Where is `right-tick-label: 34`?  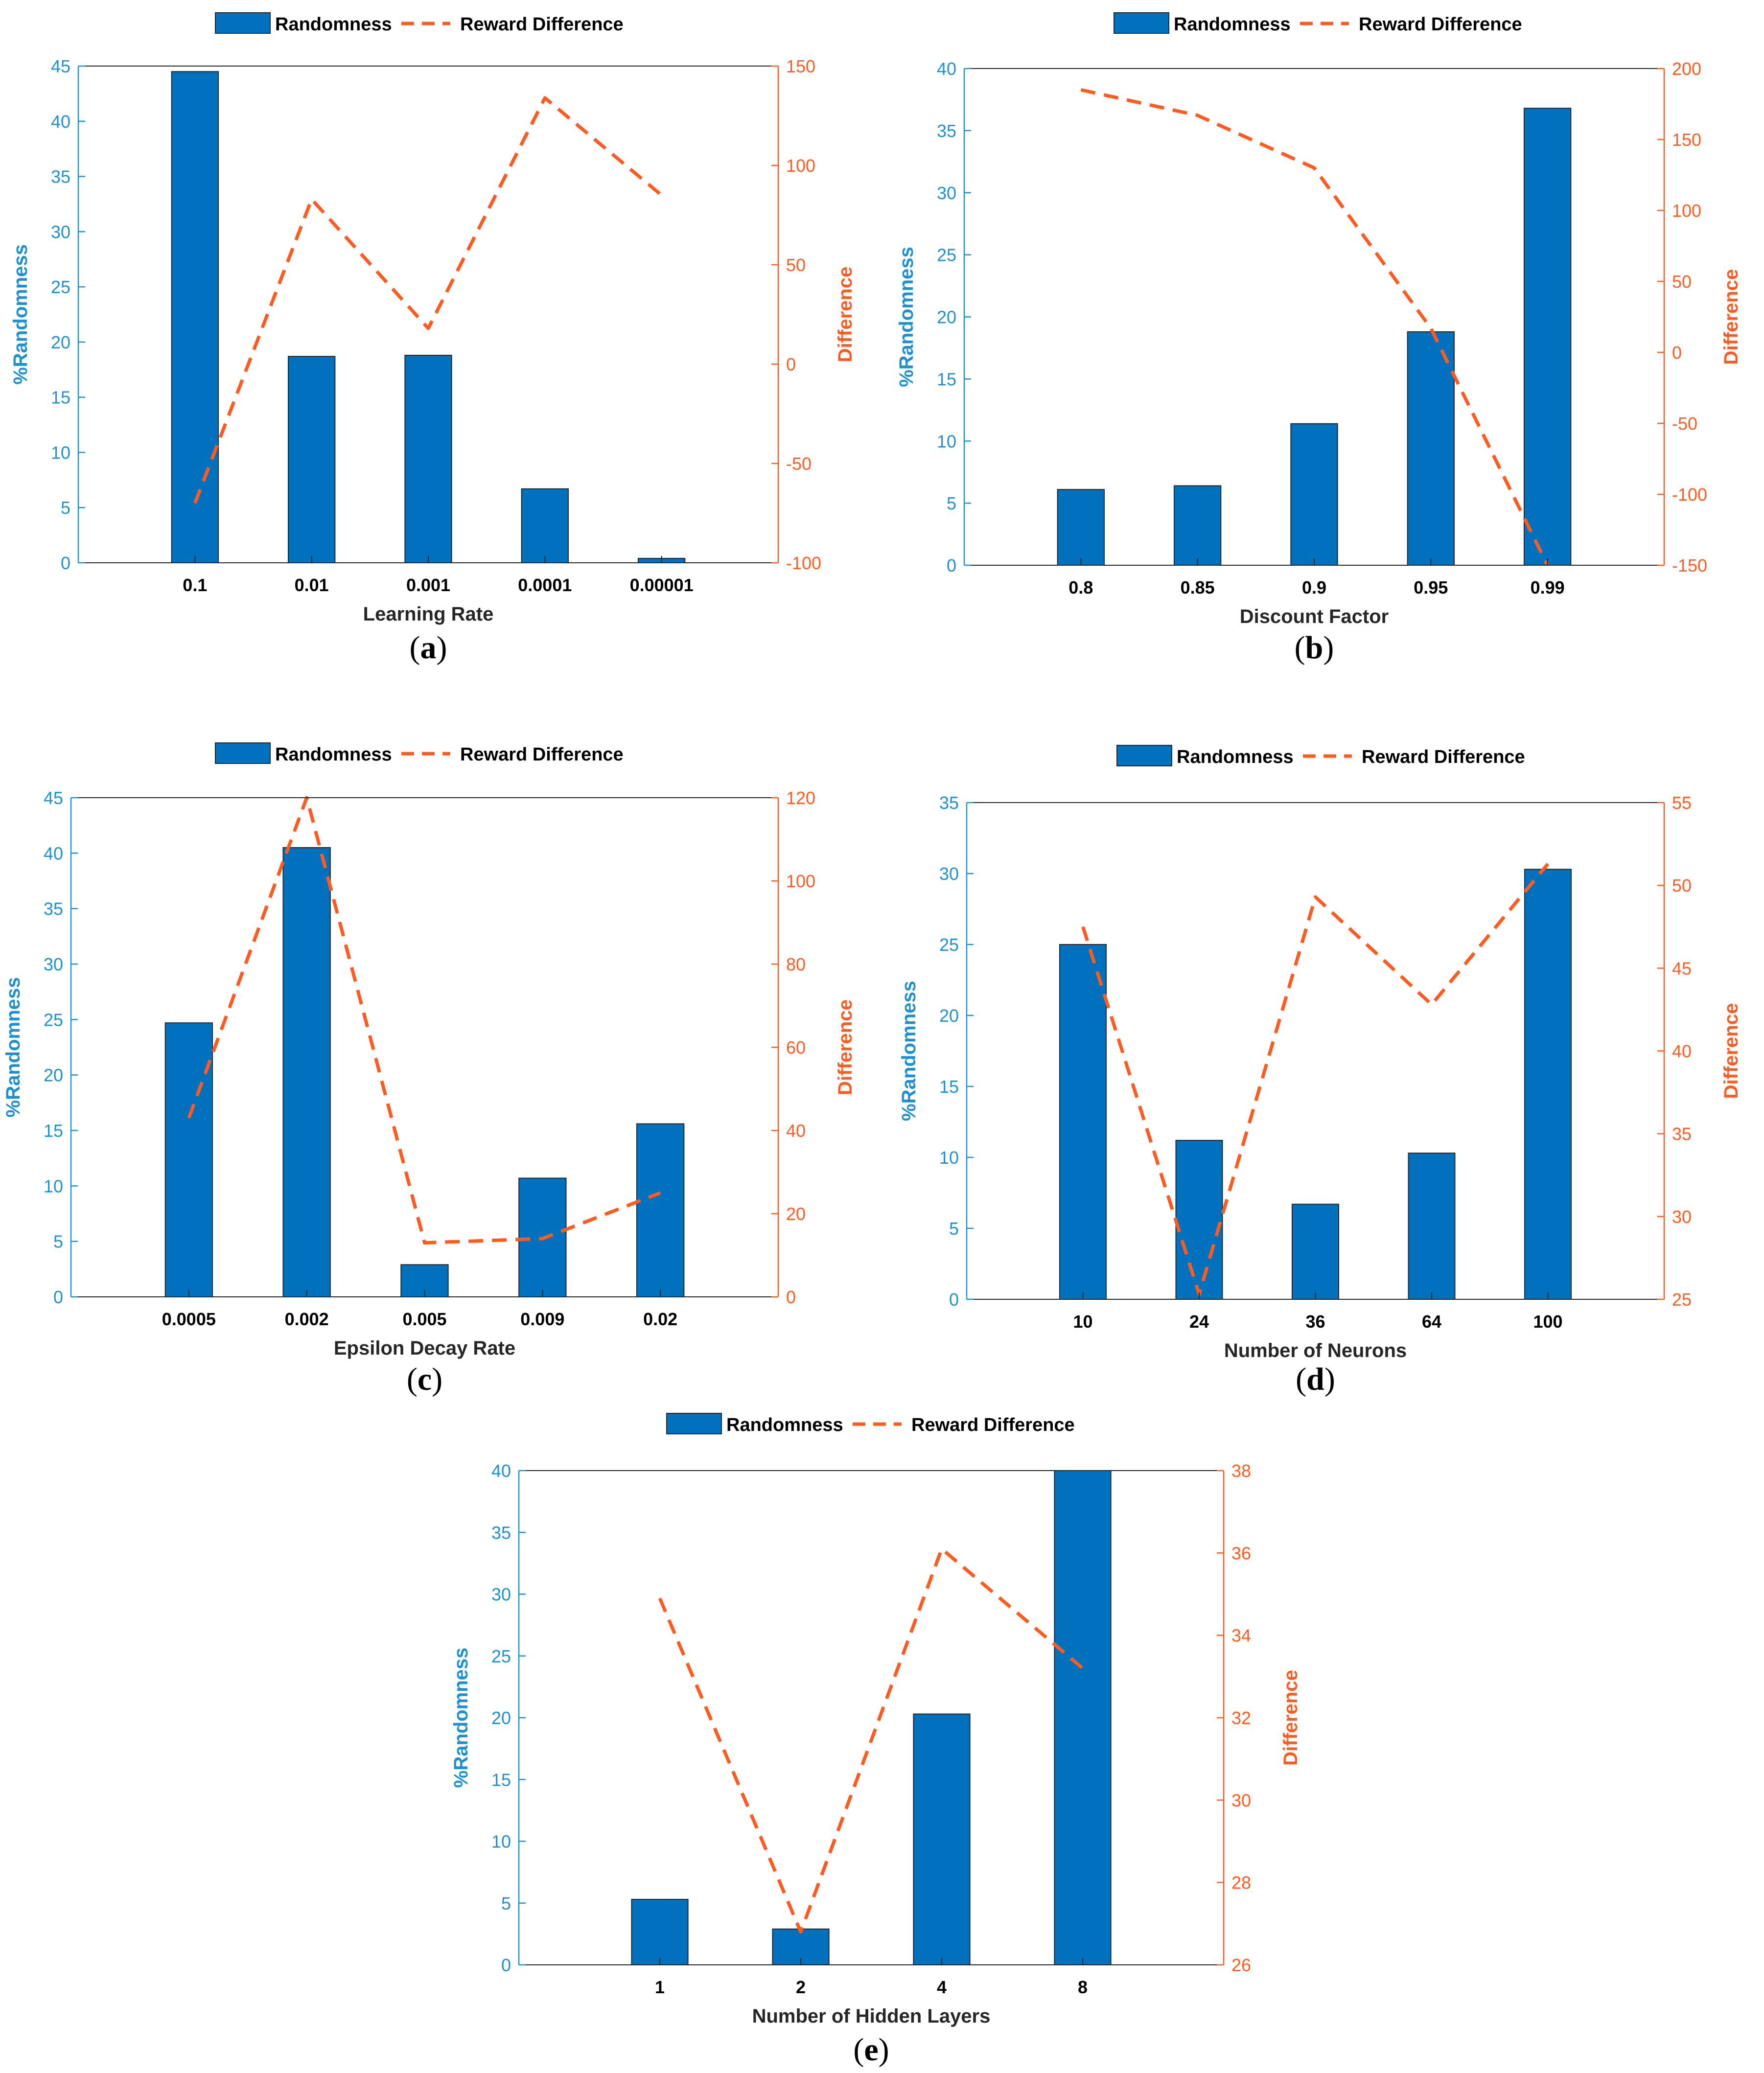
right-tick-label: 34 is located at coordinates (1241, 1636).